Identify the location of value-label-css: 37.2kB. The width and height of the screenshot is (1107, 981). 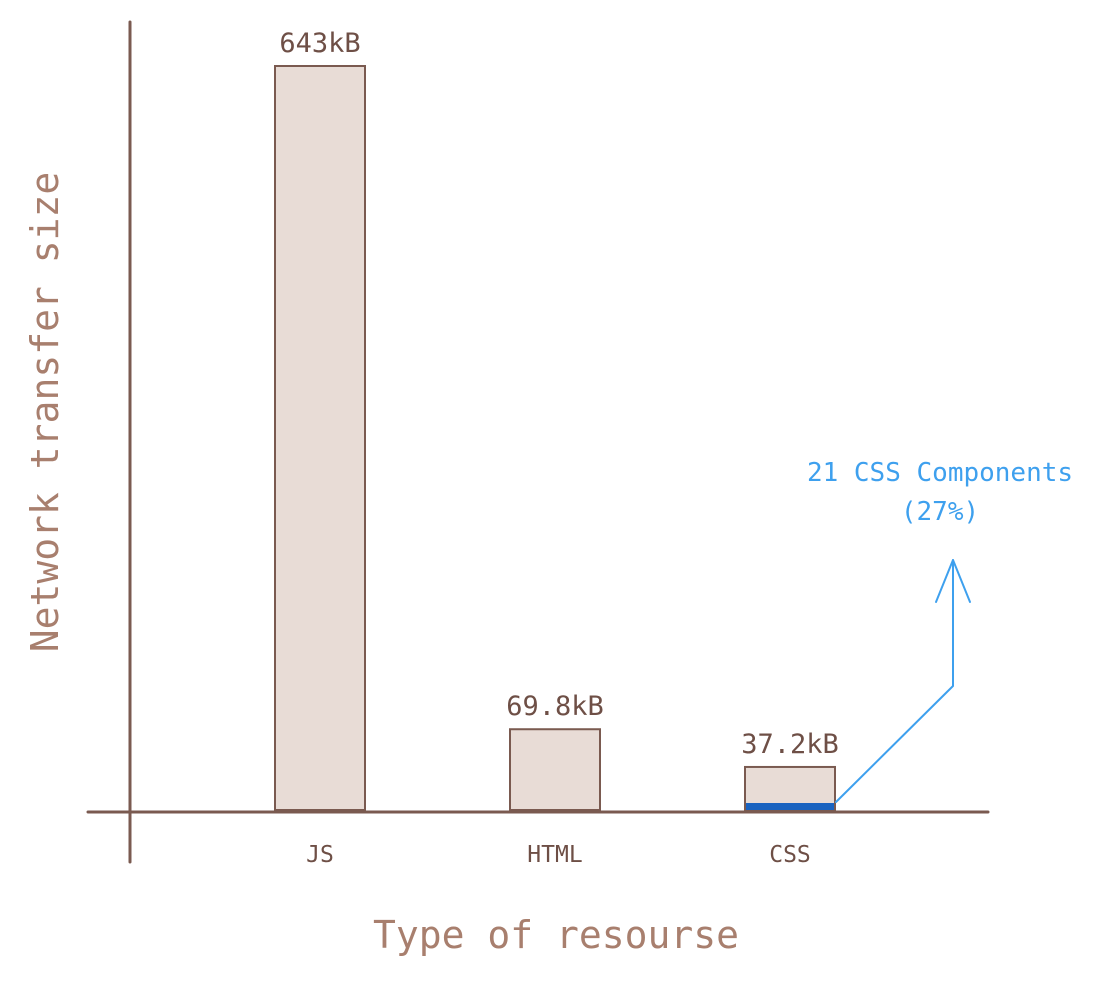
(790, 744).